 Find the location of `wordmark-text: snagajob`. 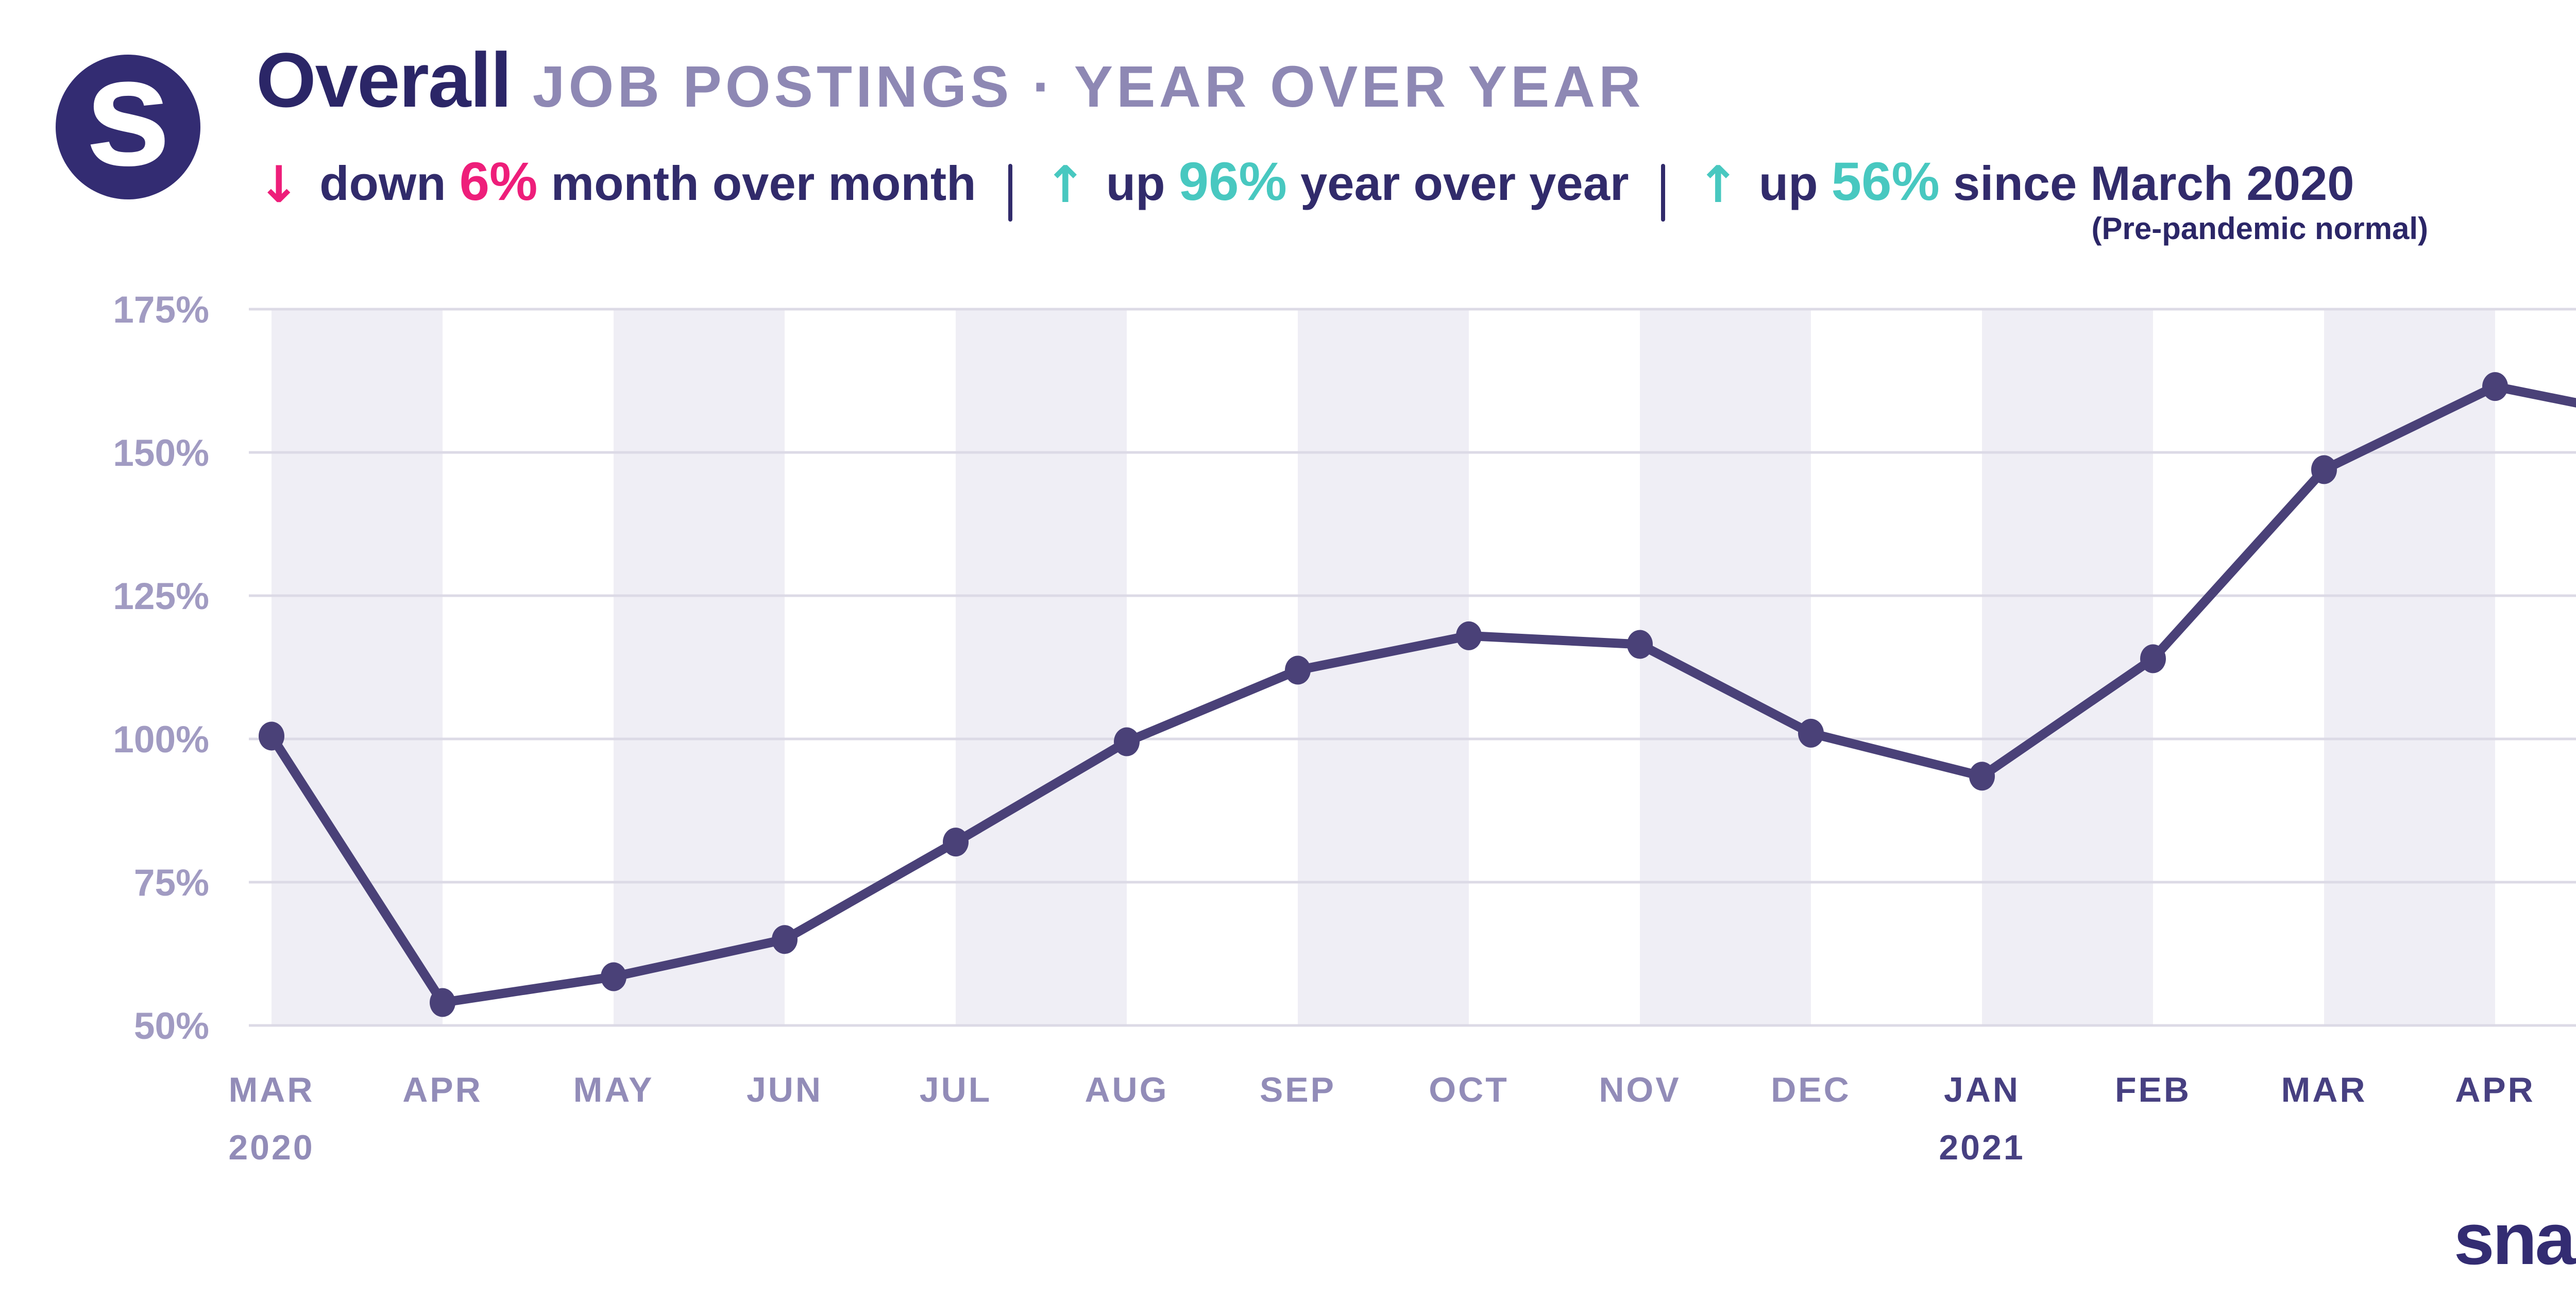

wordmark-text: snagajob is located at coordinates (2514, 1239).